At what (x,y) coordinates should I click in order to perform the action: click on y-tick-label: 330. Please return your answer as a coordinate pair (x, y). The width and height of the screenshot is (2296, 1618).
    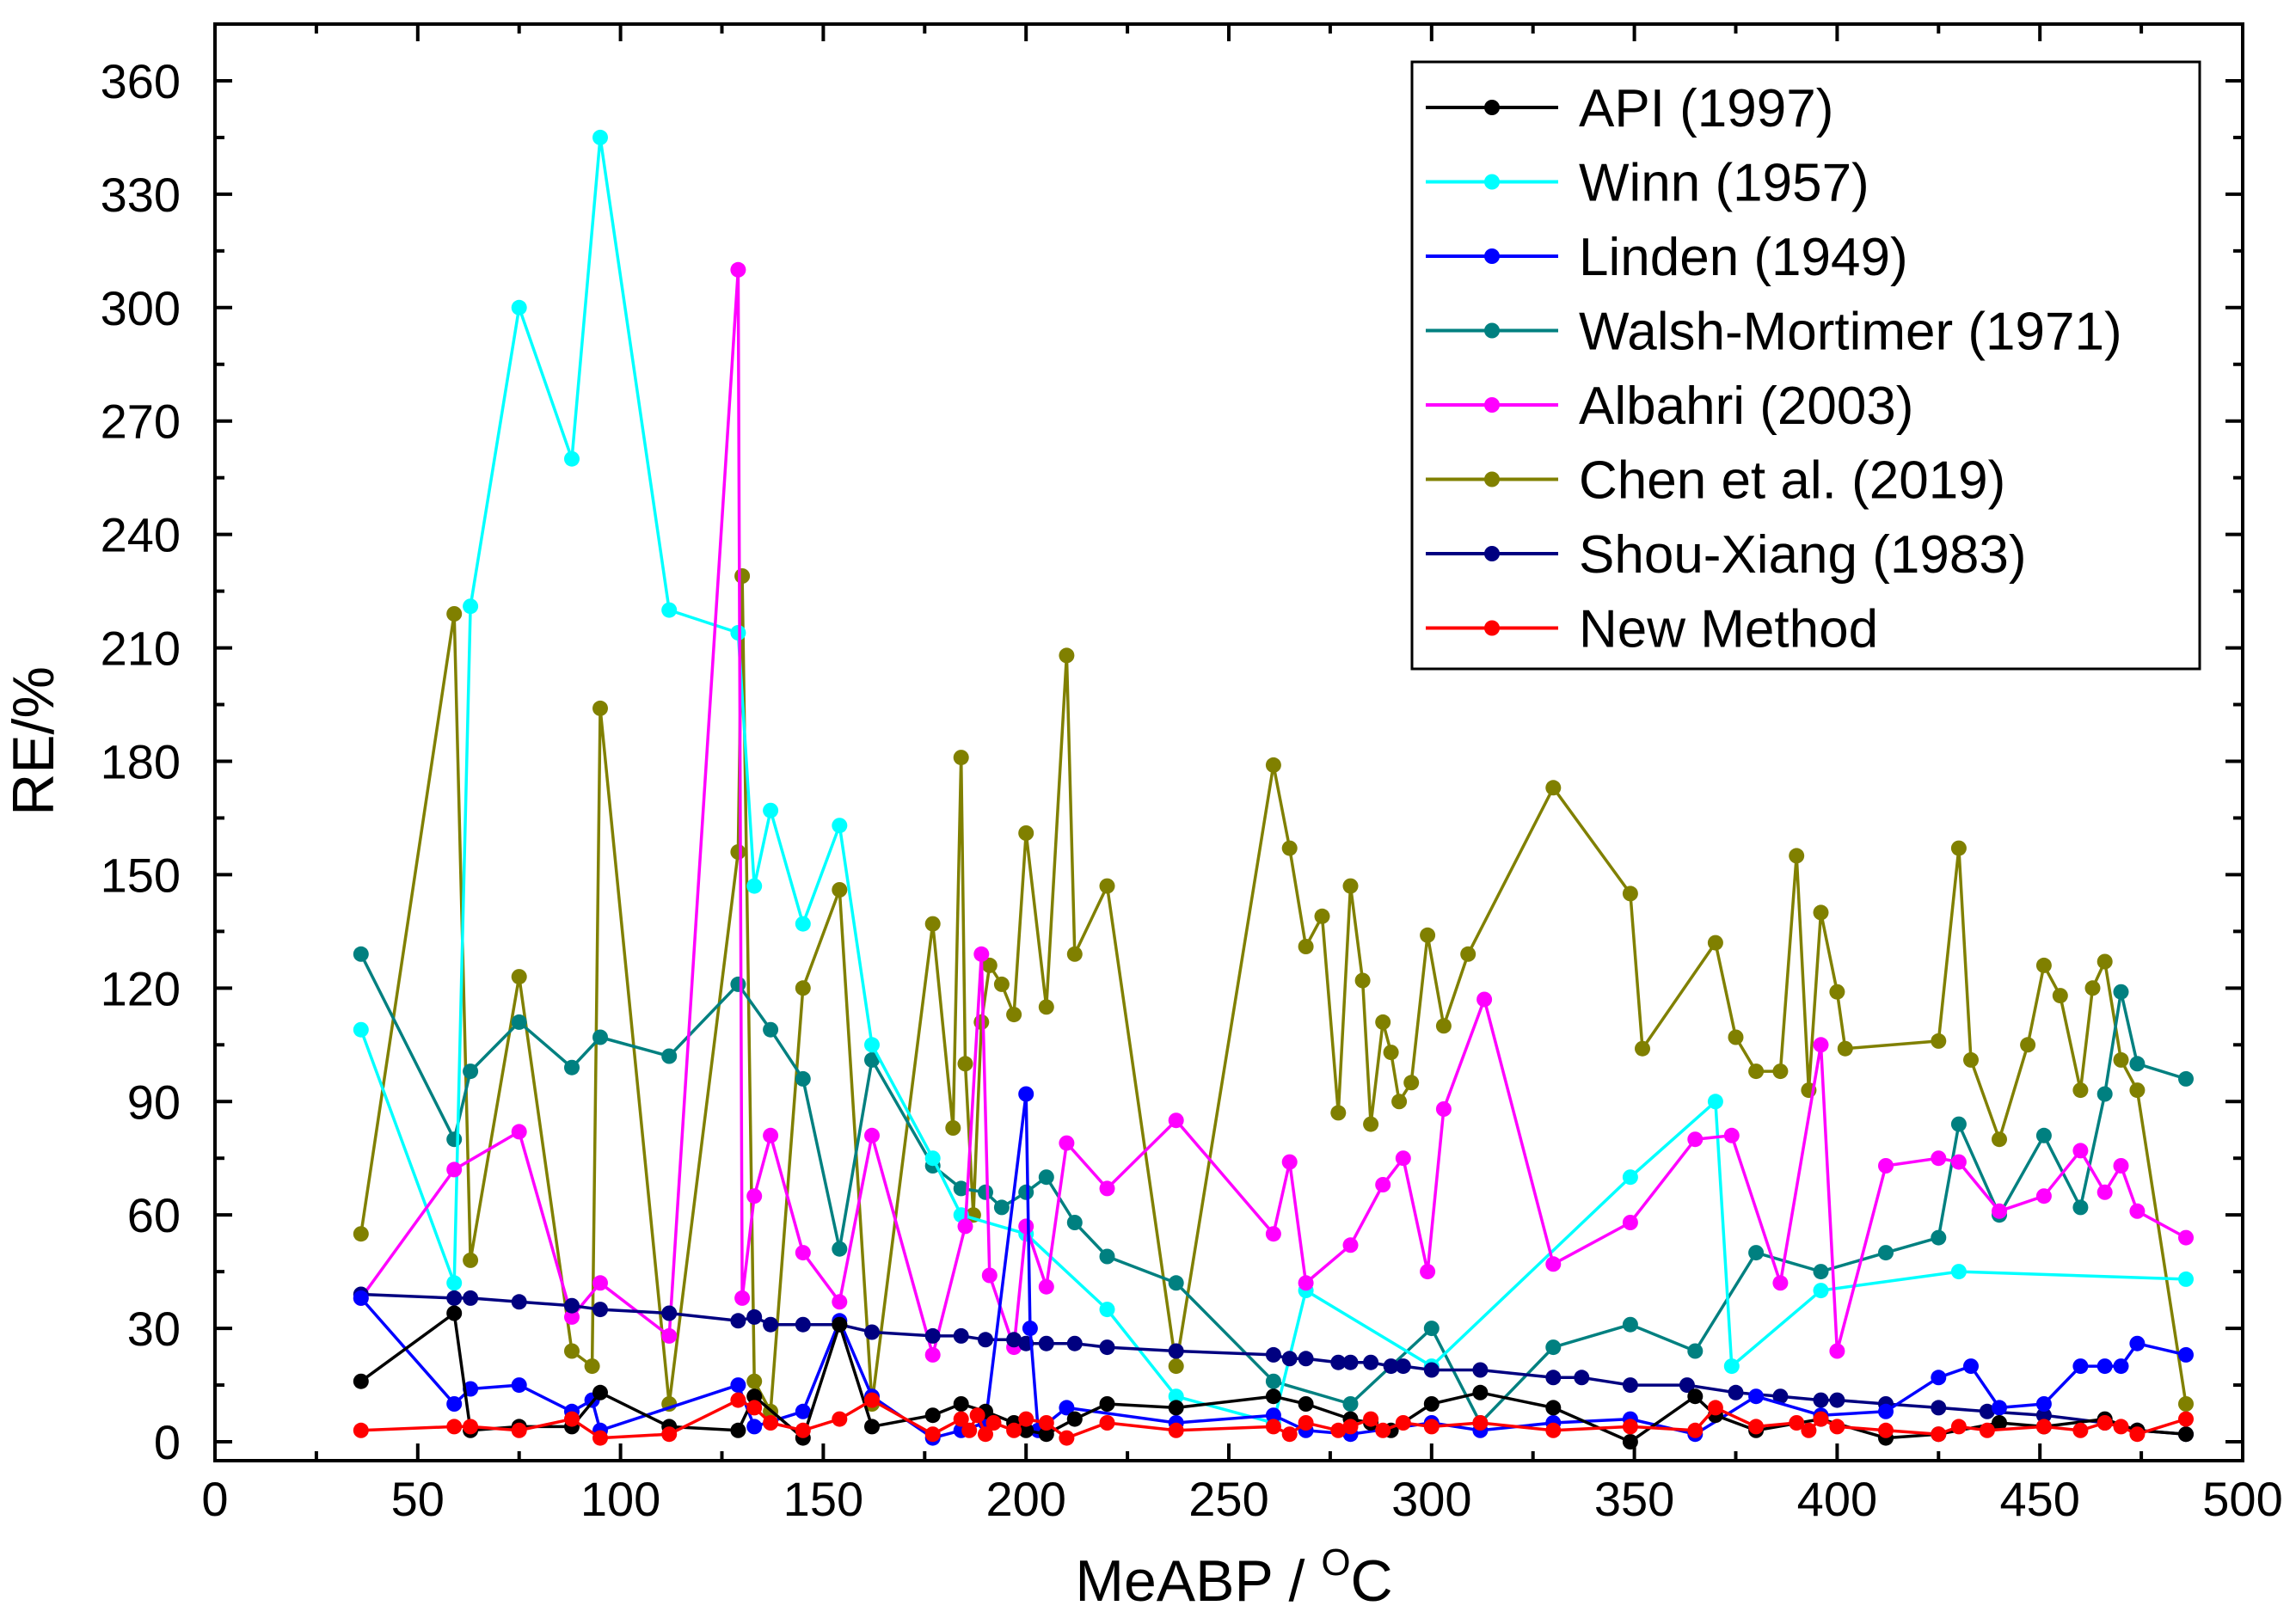
    Looking at the image, I should click on (141, 195).